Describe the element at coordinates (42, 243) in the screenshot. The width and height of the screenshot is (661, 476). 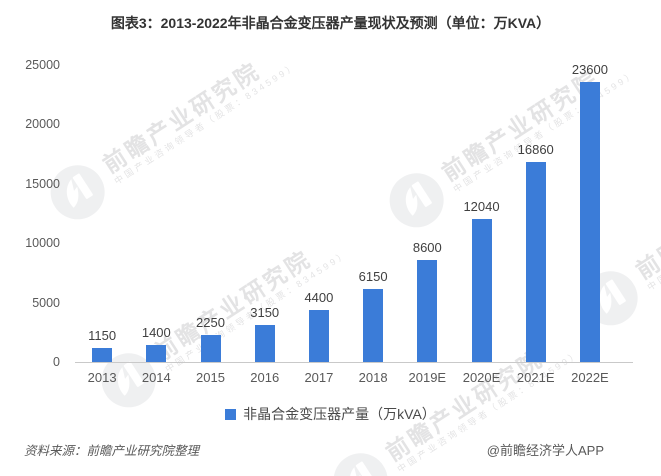
I see `y-tick-label: 10000` at that location.